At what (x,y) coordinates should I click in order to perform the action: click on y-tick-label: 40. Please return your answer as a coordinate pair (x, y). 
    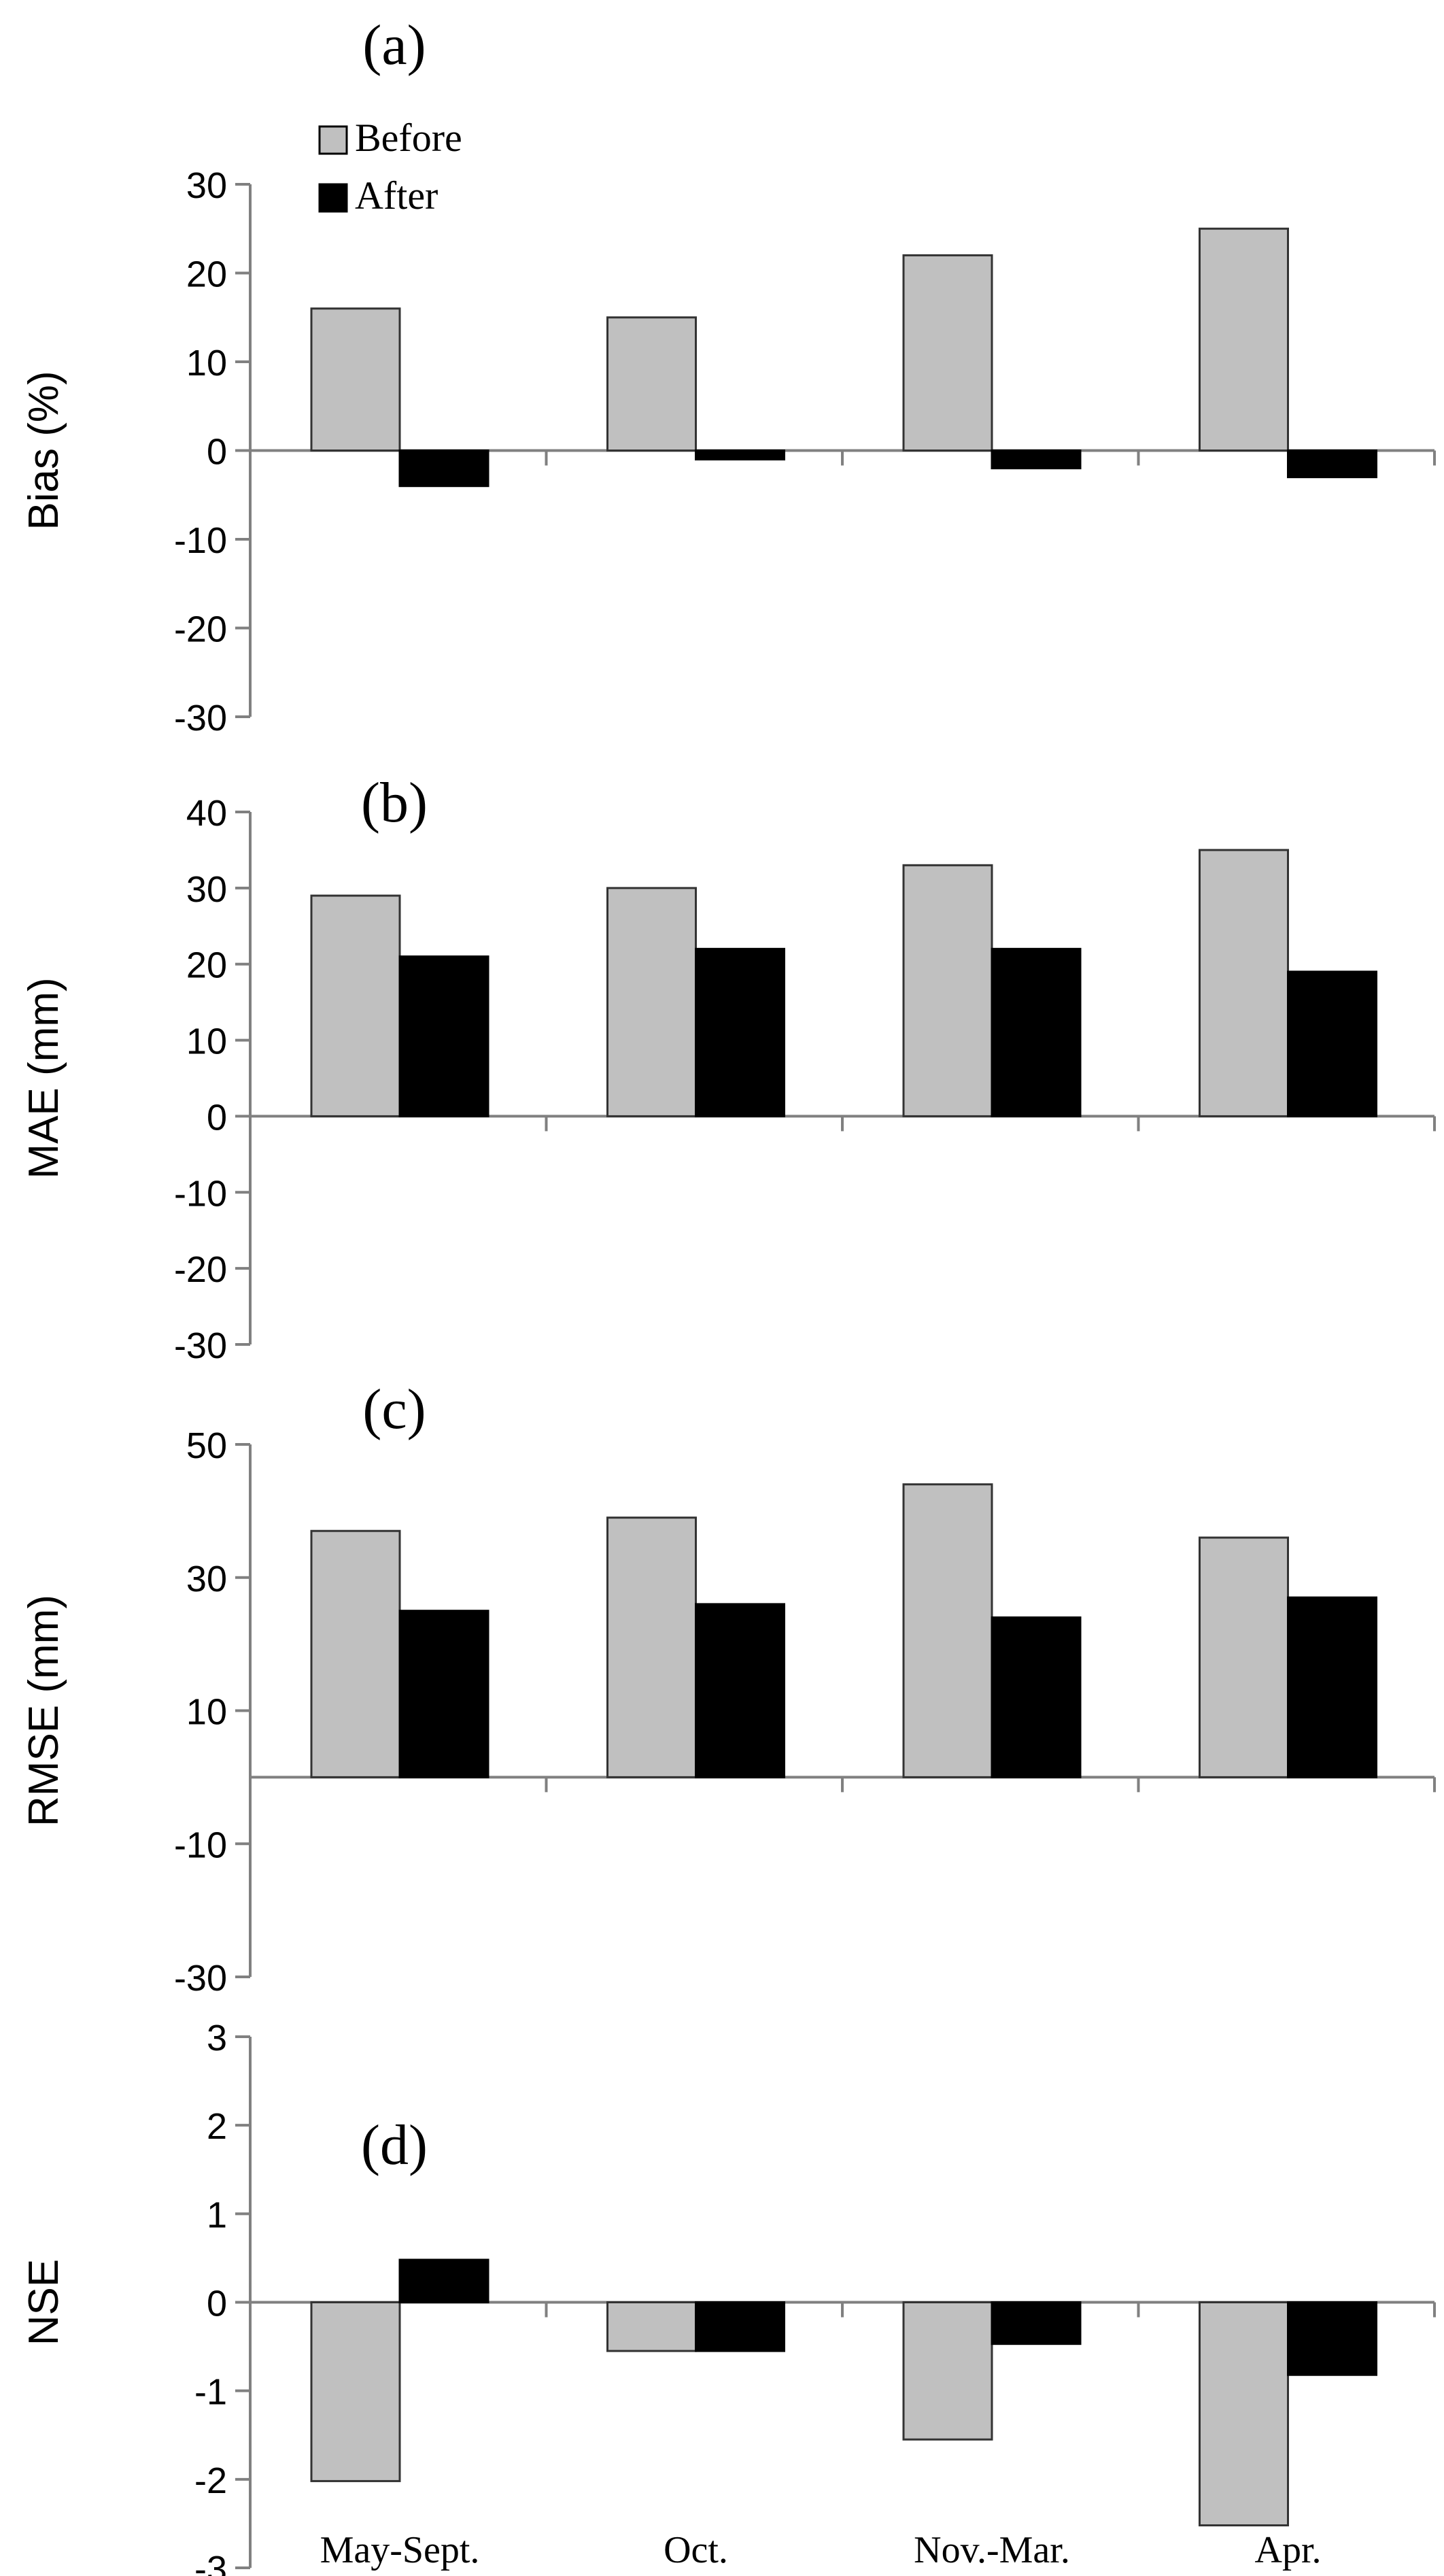
    Looking at the image, I should click on (206, 813).